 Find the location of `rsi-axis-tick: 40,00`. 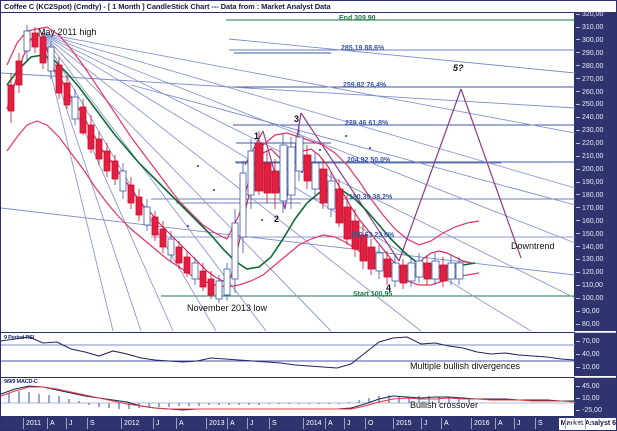

rsi-axis-tick: 40,00 is located at coordinates (595, 355).